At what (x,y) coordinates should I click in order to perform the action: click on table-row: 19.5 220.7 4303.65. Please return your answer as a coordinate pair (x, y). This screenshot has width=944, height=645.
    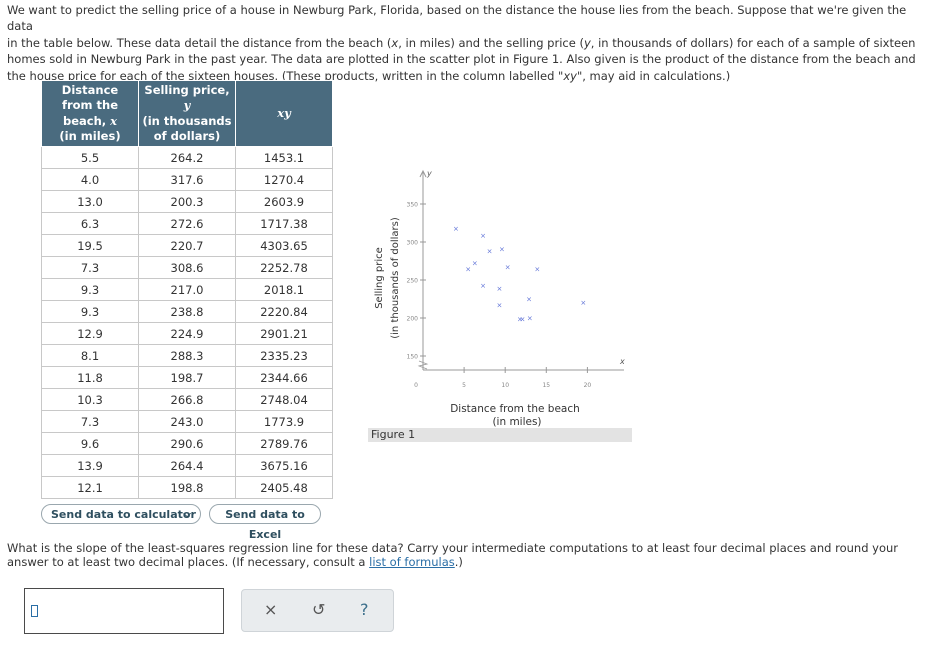
    Looking at the image, I should click on (187, 245).